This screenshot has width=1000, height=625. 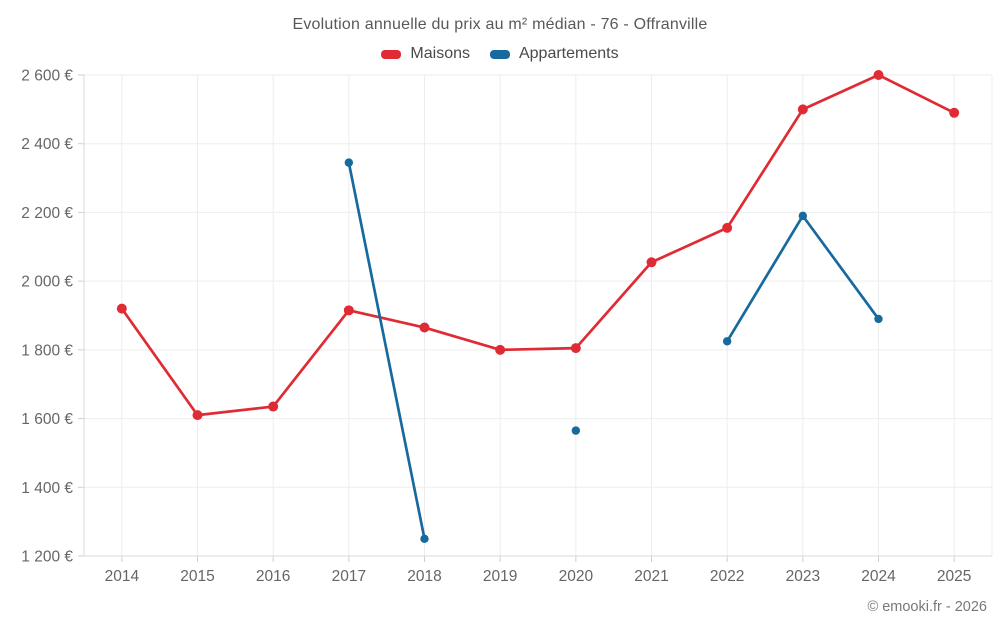 I want to click on maisons-data-point-2018, so click(x=424, y=327).